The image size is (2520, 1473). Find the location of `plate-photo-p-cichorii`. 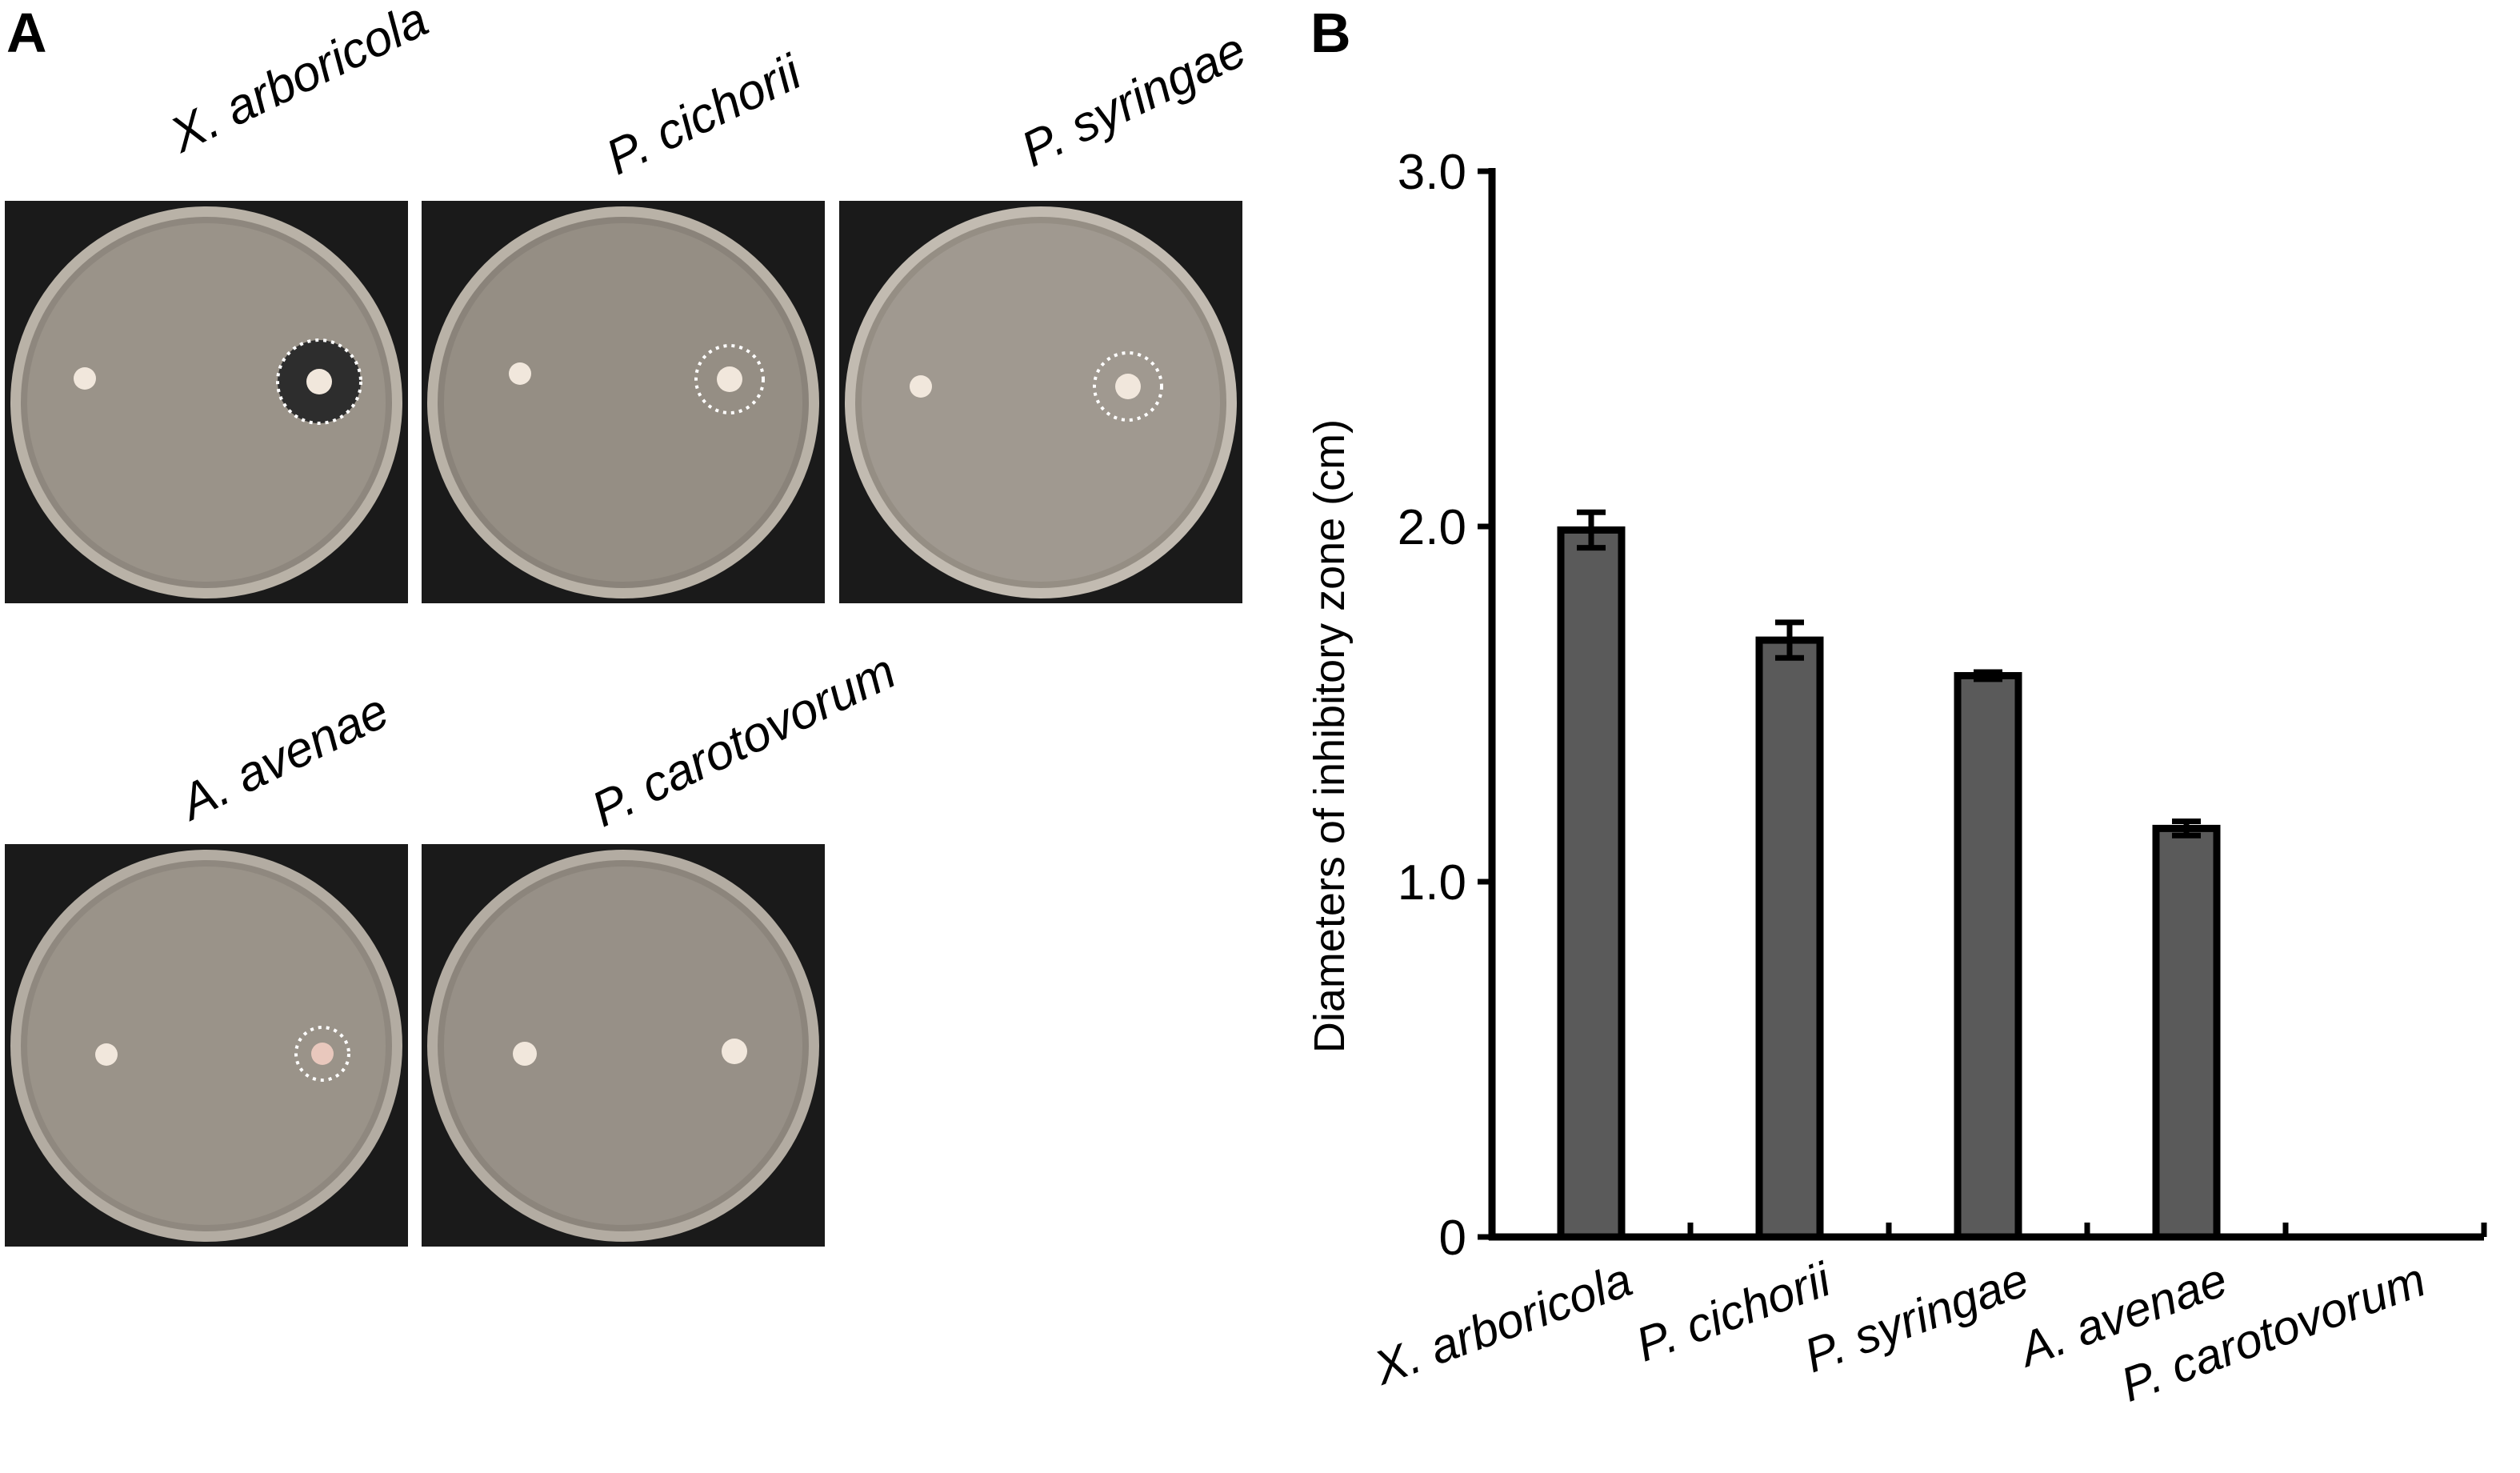

plate-photo-p-cichorii is located at coordinates (623, 402).